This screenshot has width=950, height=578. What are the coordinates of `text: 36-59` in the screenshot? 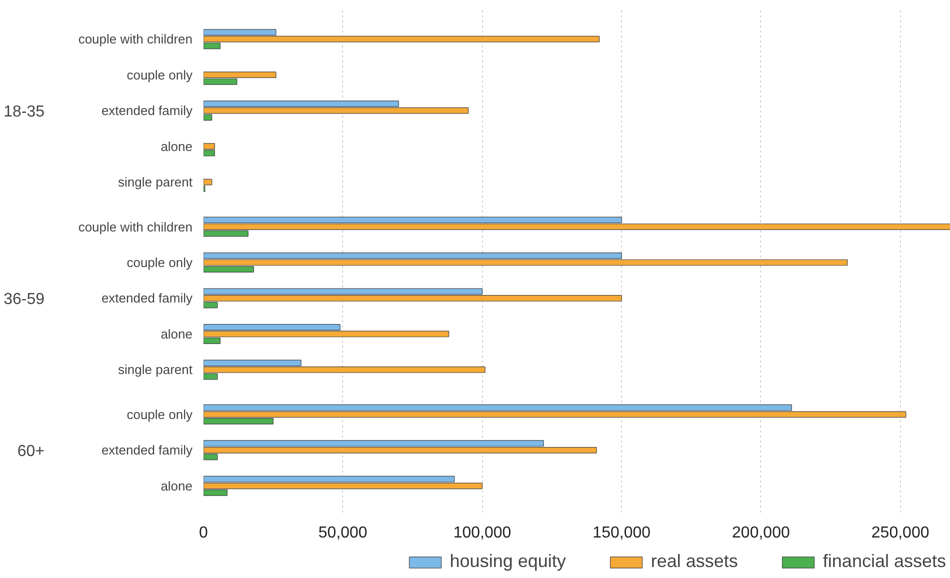 It's located at (24, 299).